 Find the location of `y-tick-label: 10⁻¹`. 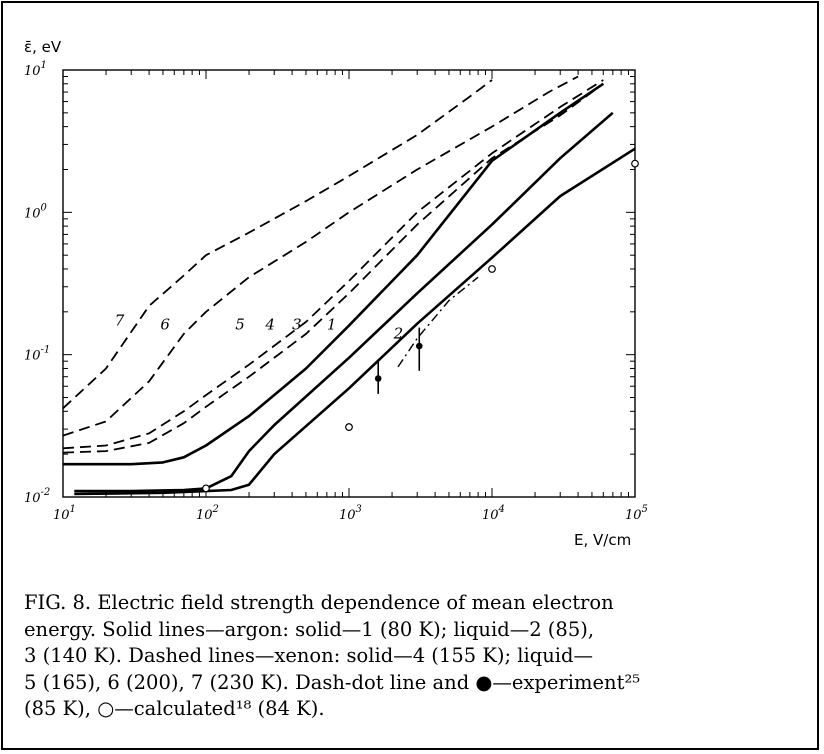

y-tick-label: 10⁻¹ is located at coordinates (37, 354).